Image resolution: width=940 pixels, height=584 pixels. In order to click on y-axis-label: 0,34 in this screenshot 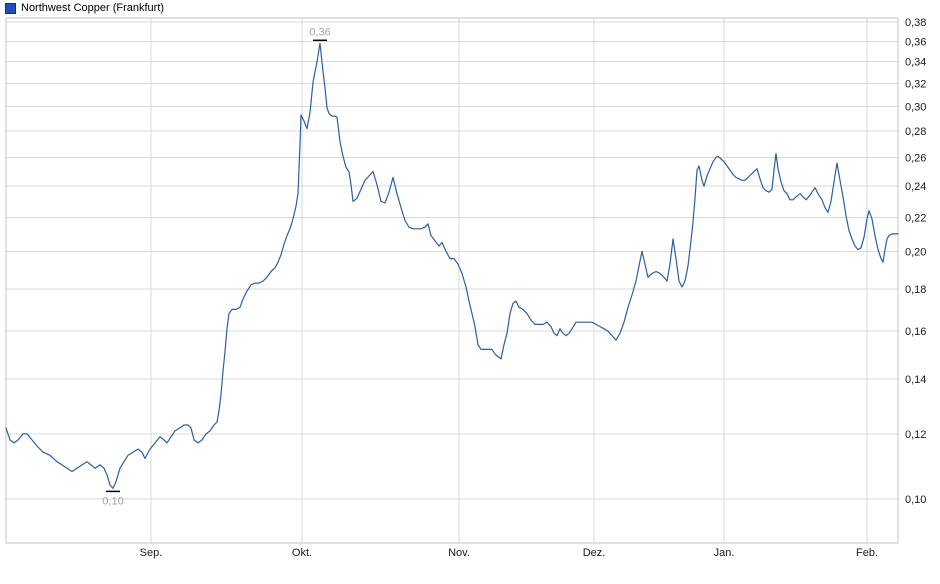, I will do `click(915, 63)`.